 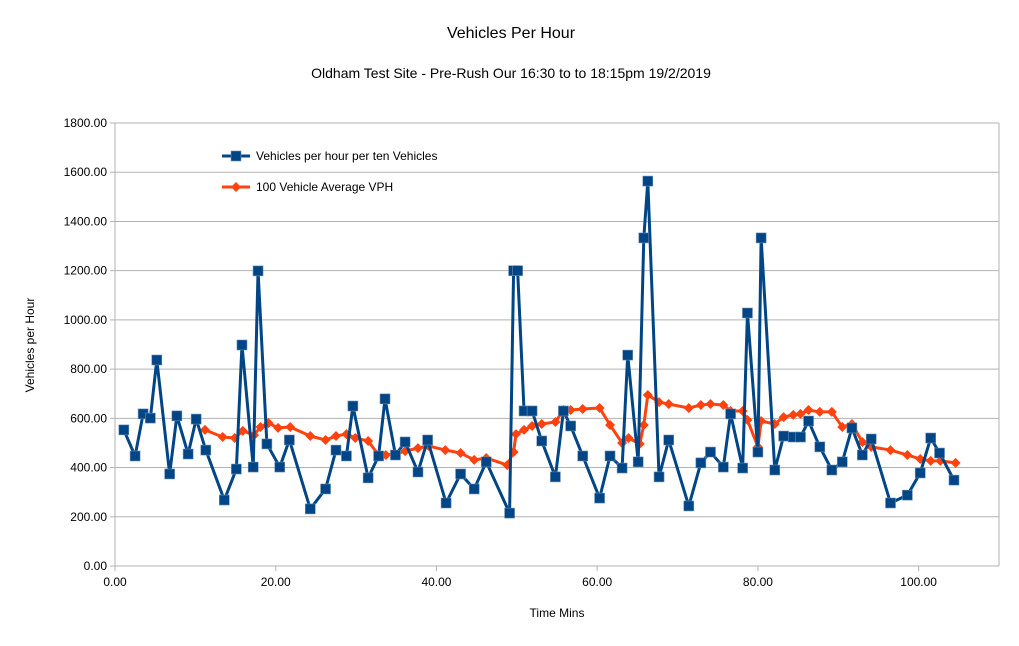 I want to click on y-tick-label: 1600.00, so click(x=86, y=172).